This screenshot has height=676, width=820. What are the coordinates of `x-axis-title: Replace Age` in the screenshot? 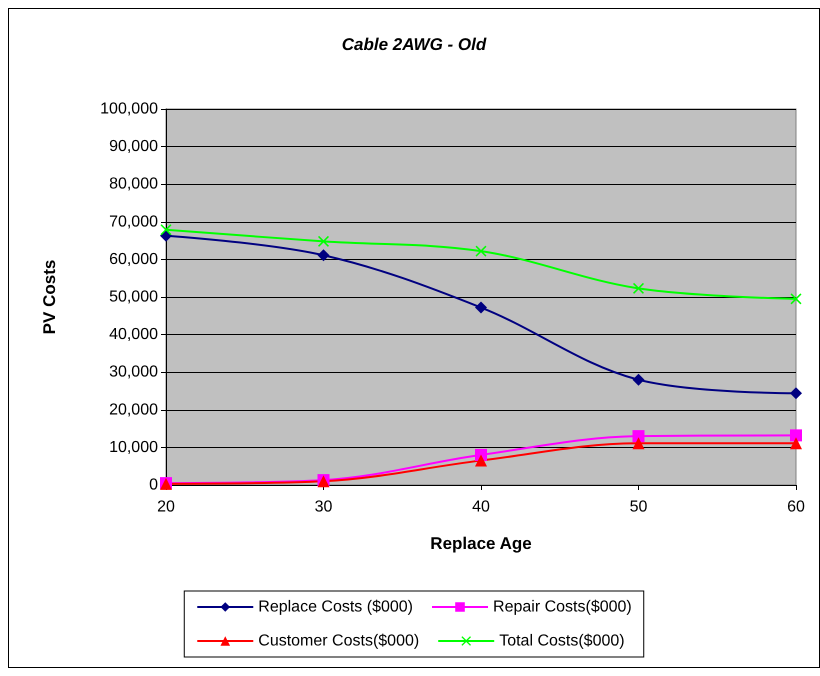 It's located at (481, 543).